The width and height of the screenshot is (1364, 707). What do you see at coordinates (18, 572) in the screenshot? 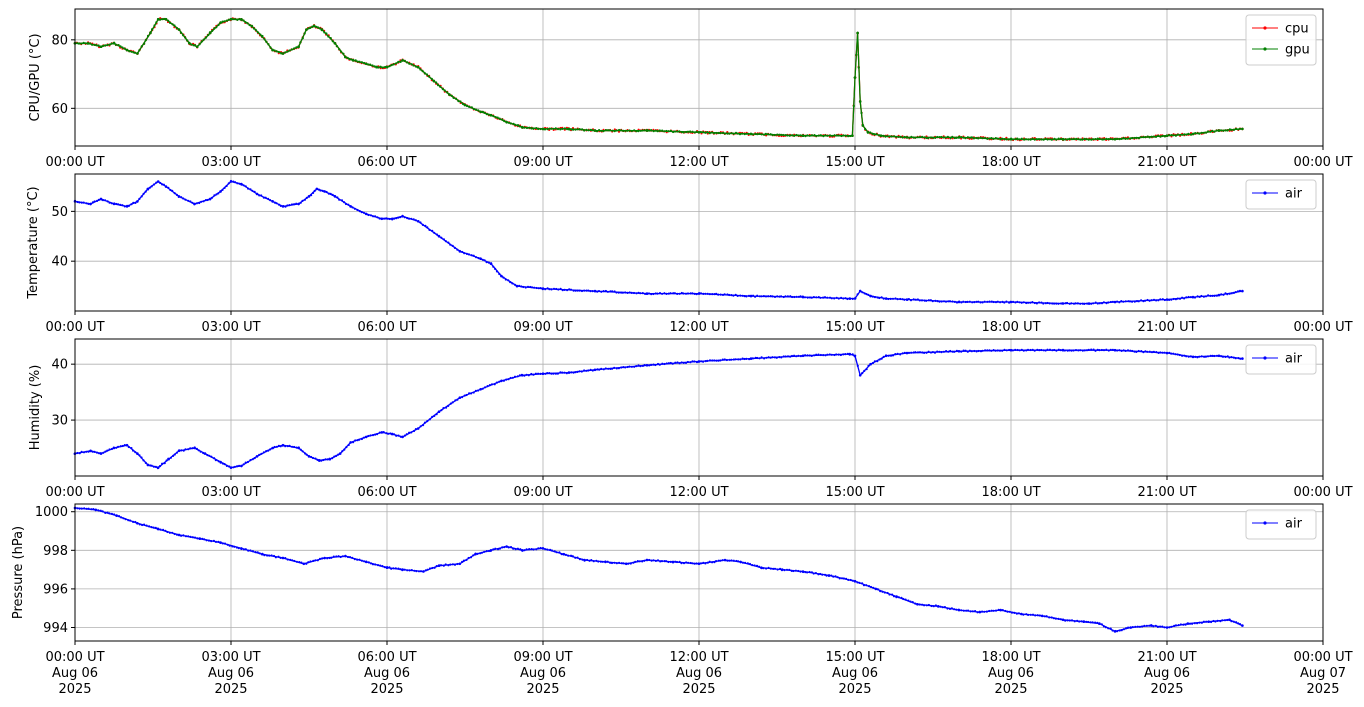
I see `y-axis-label: Pressure (hPa)` at bounding box center [18, 572].